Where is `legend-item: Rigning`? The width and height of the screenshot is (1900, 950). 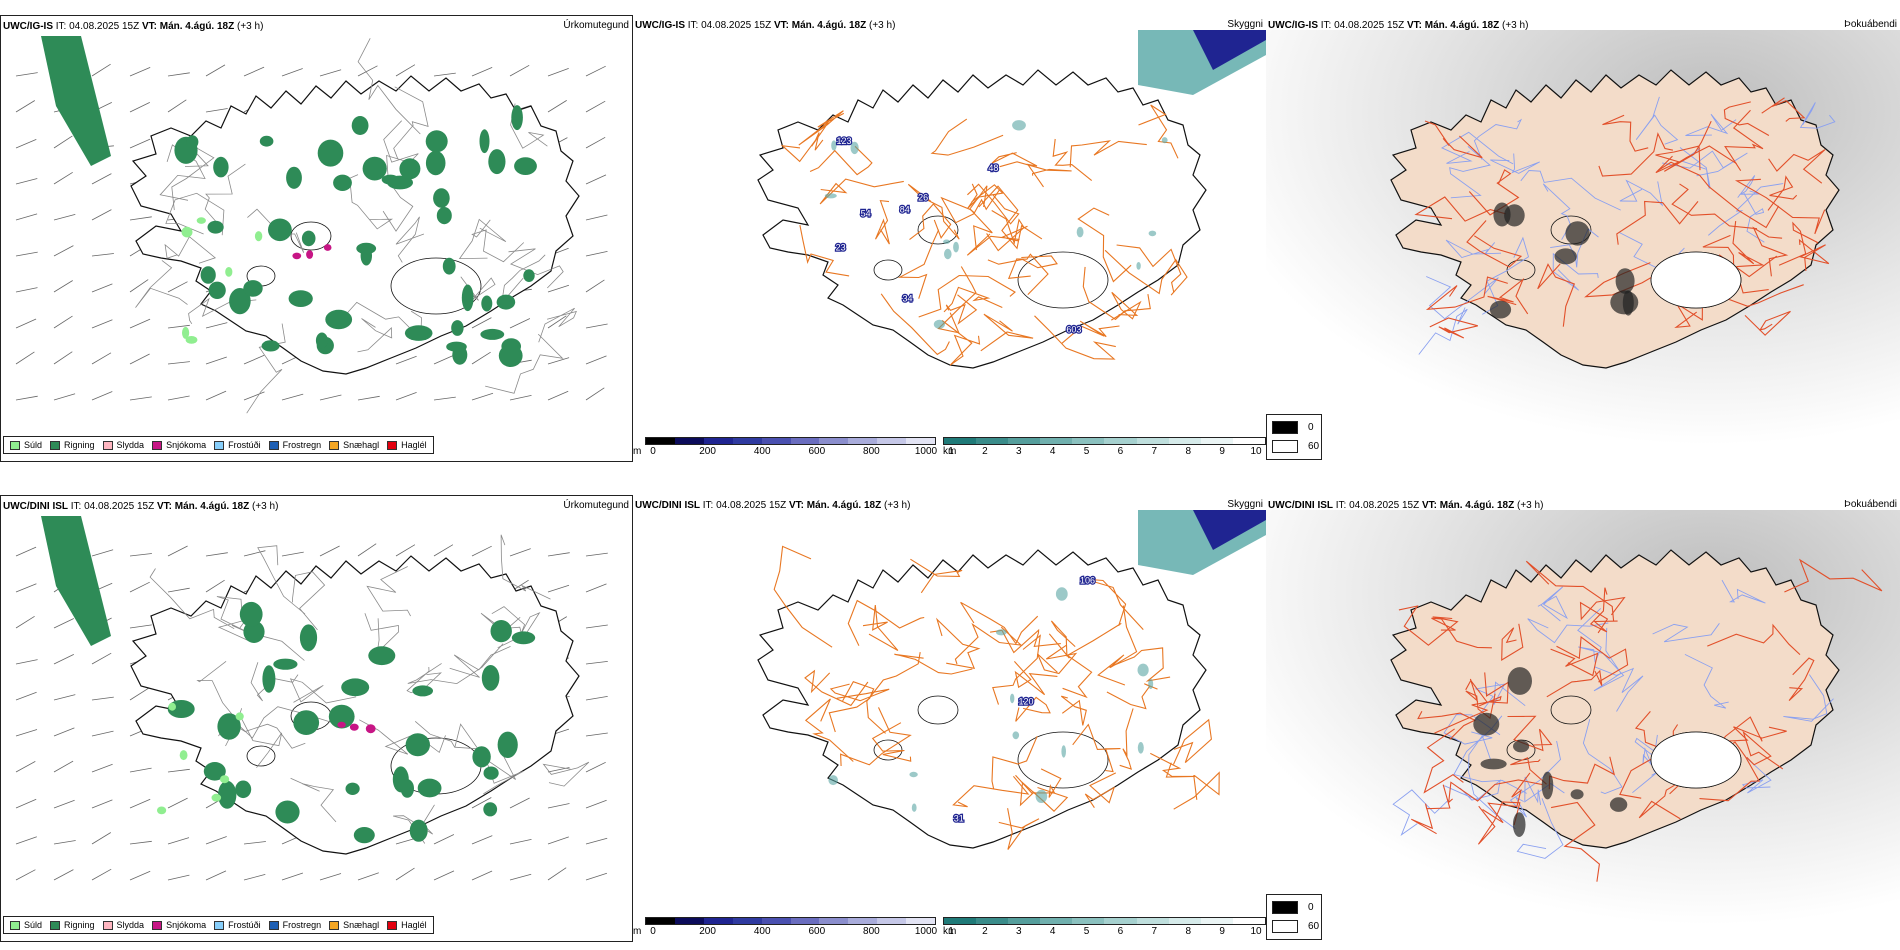
legend-item: Rigning is located at coordinates (72, 445).